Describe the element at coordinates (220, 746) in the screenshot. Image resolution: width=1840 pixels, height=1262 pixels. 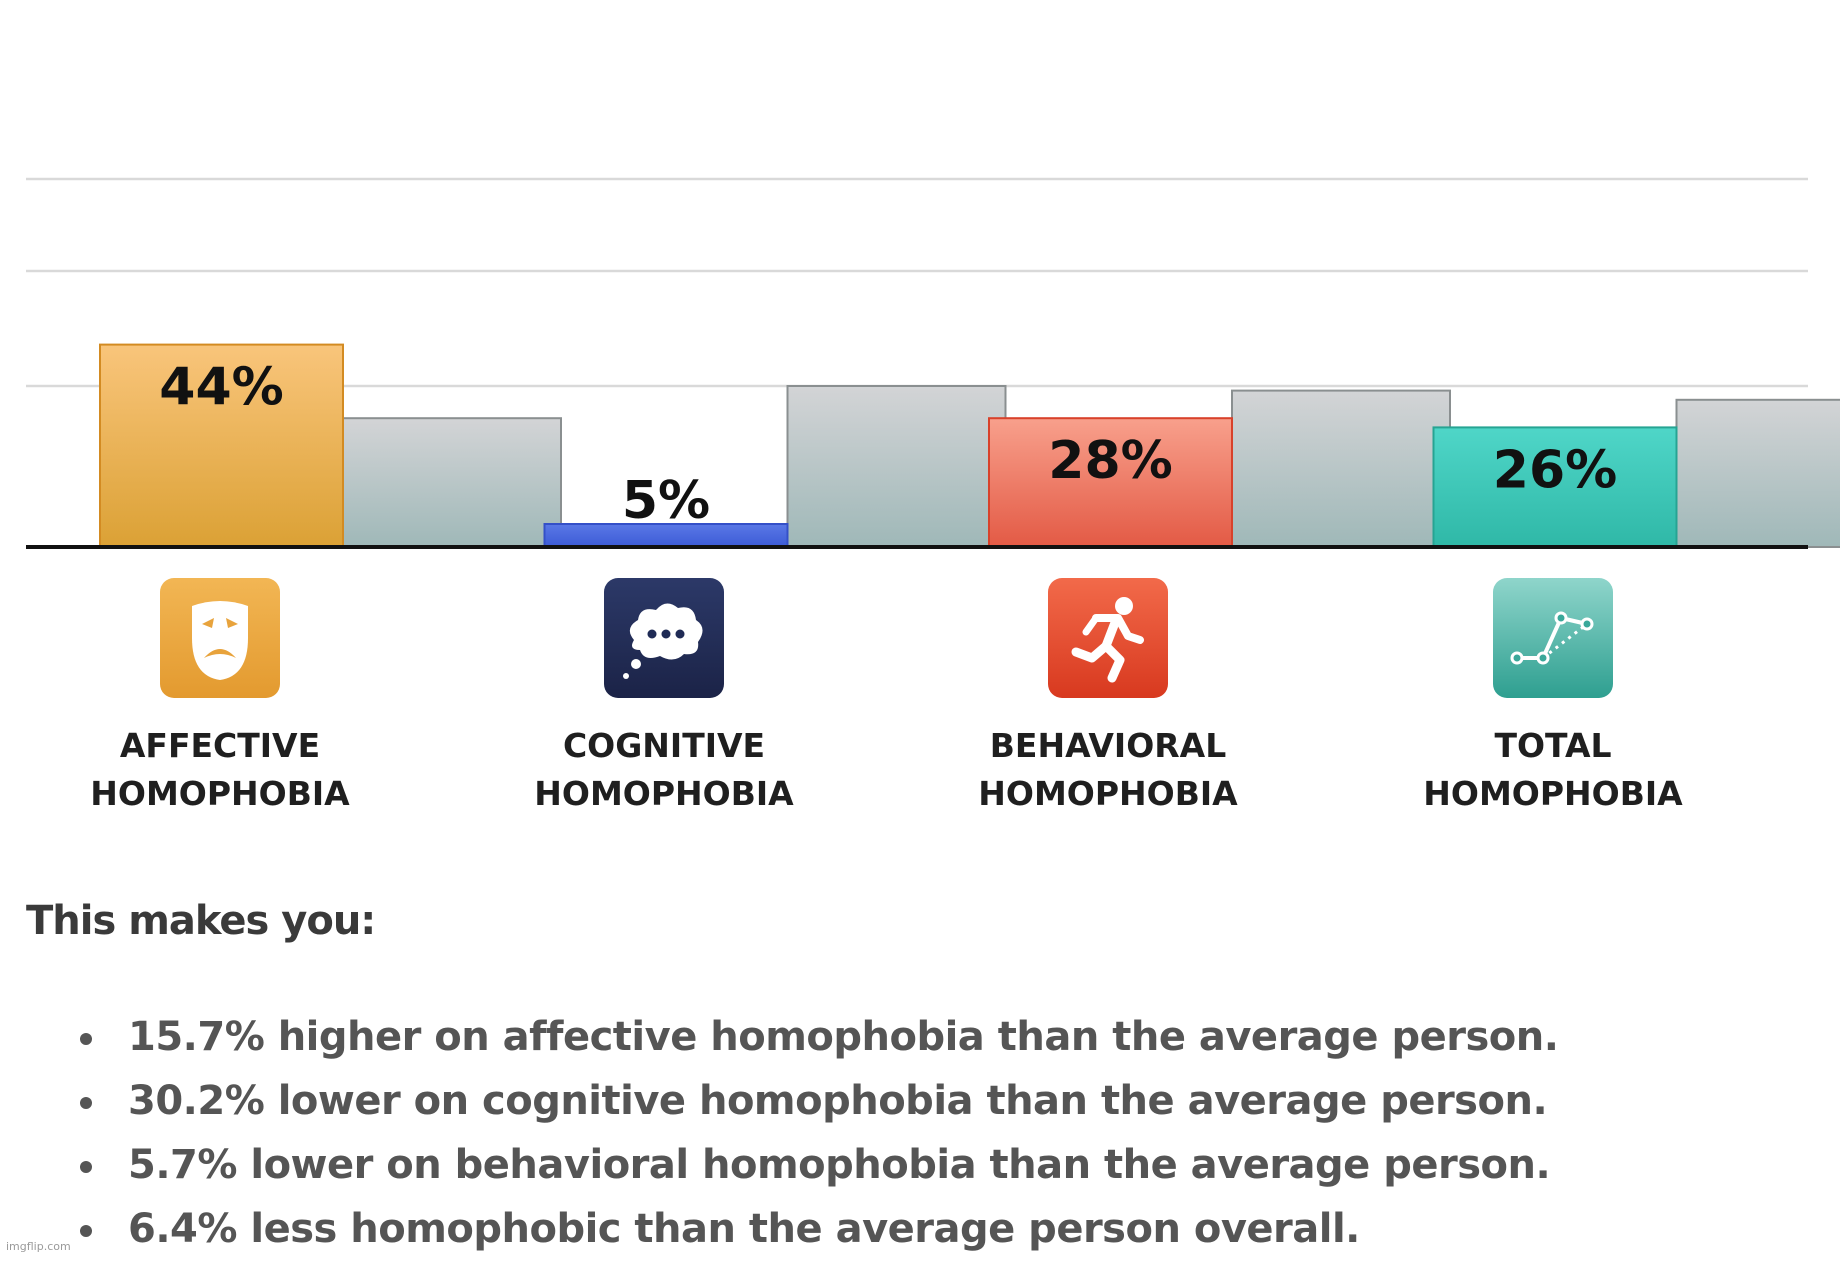
I see `category-label-line1: AFFECTIVE` at that location.